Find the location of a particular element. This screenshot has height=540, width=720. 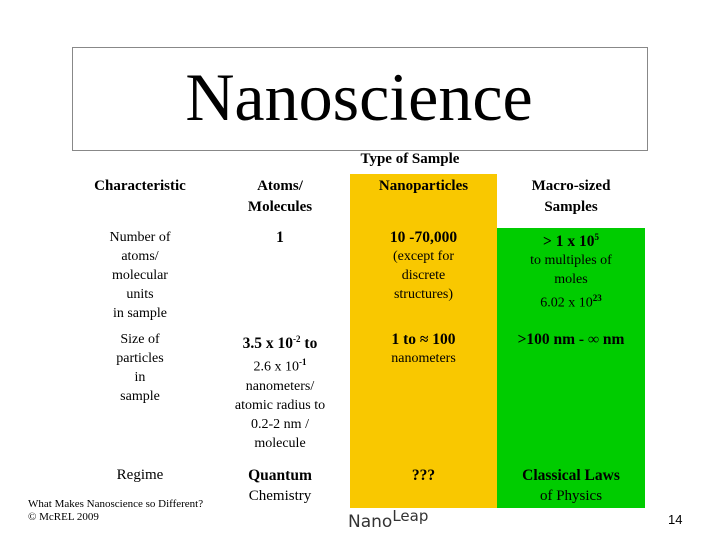

text: particles is located at coordinates (140, 358).